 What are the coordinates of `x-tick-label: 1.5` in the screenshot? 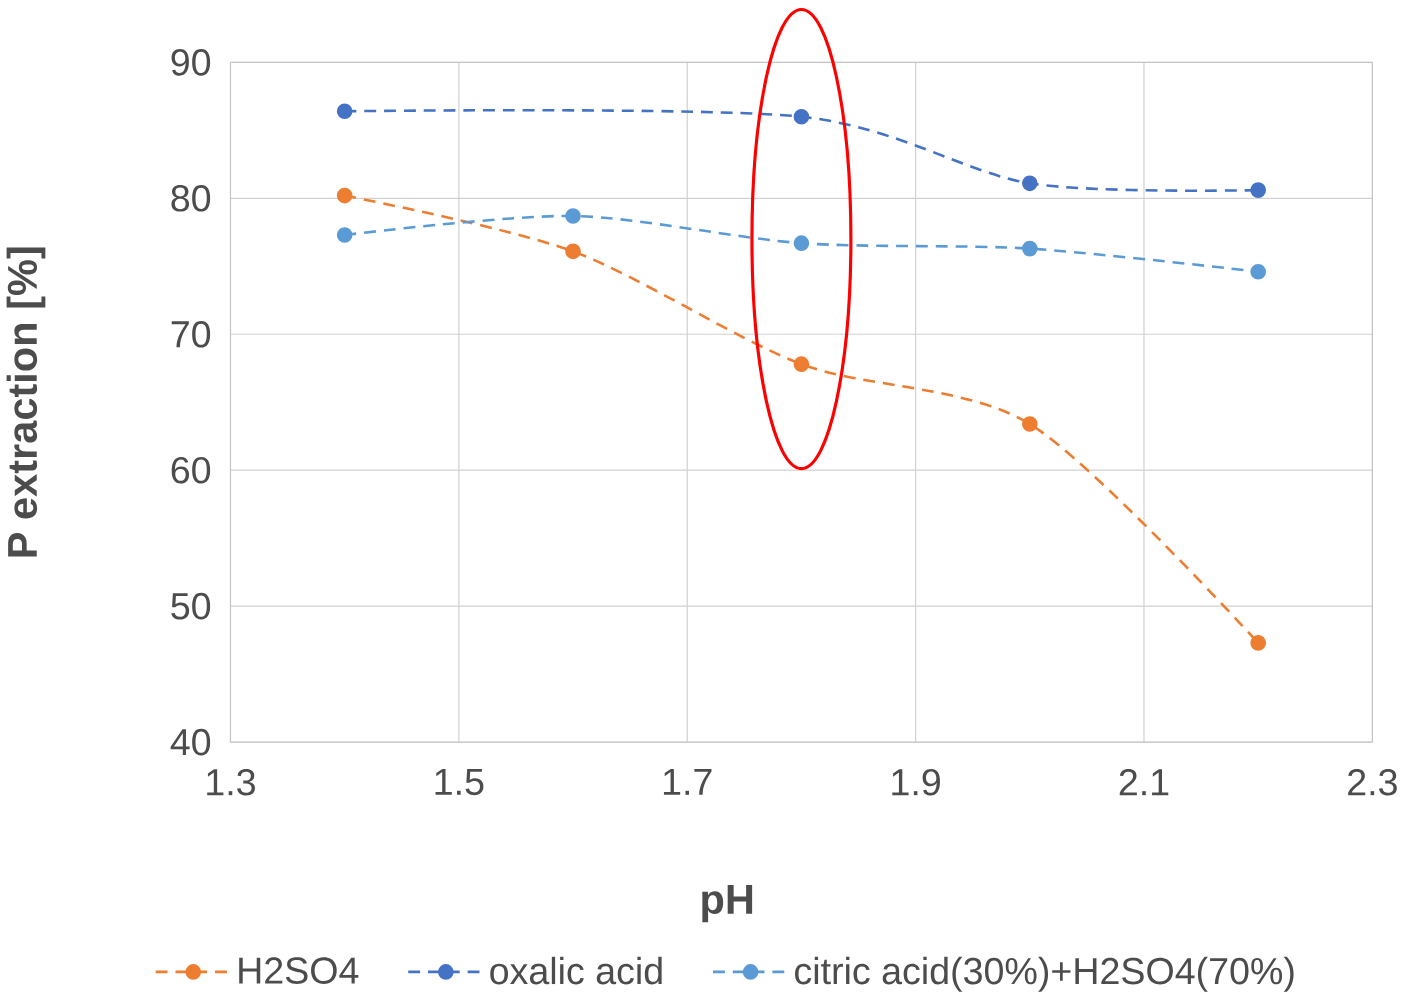 It's located at (459, 782).